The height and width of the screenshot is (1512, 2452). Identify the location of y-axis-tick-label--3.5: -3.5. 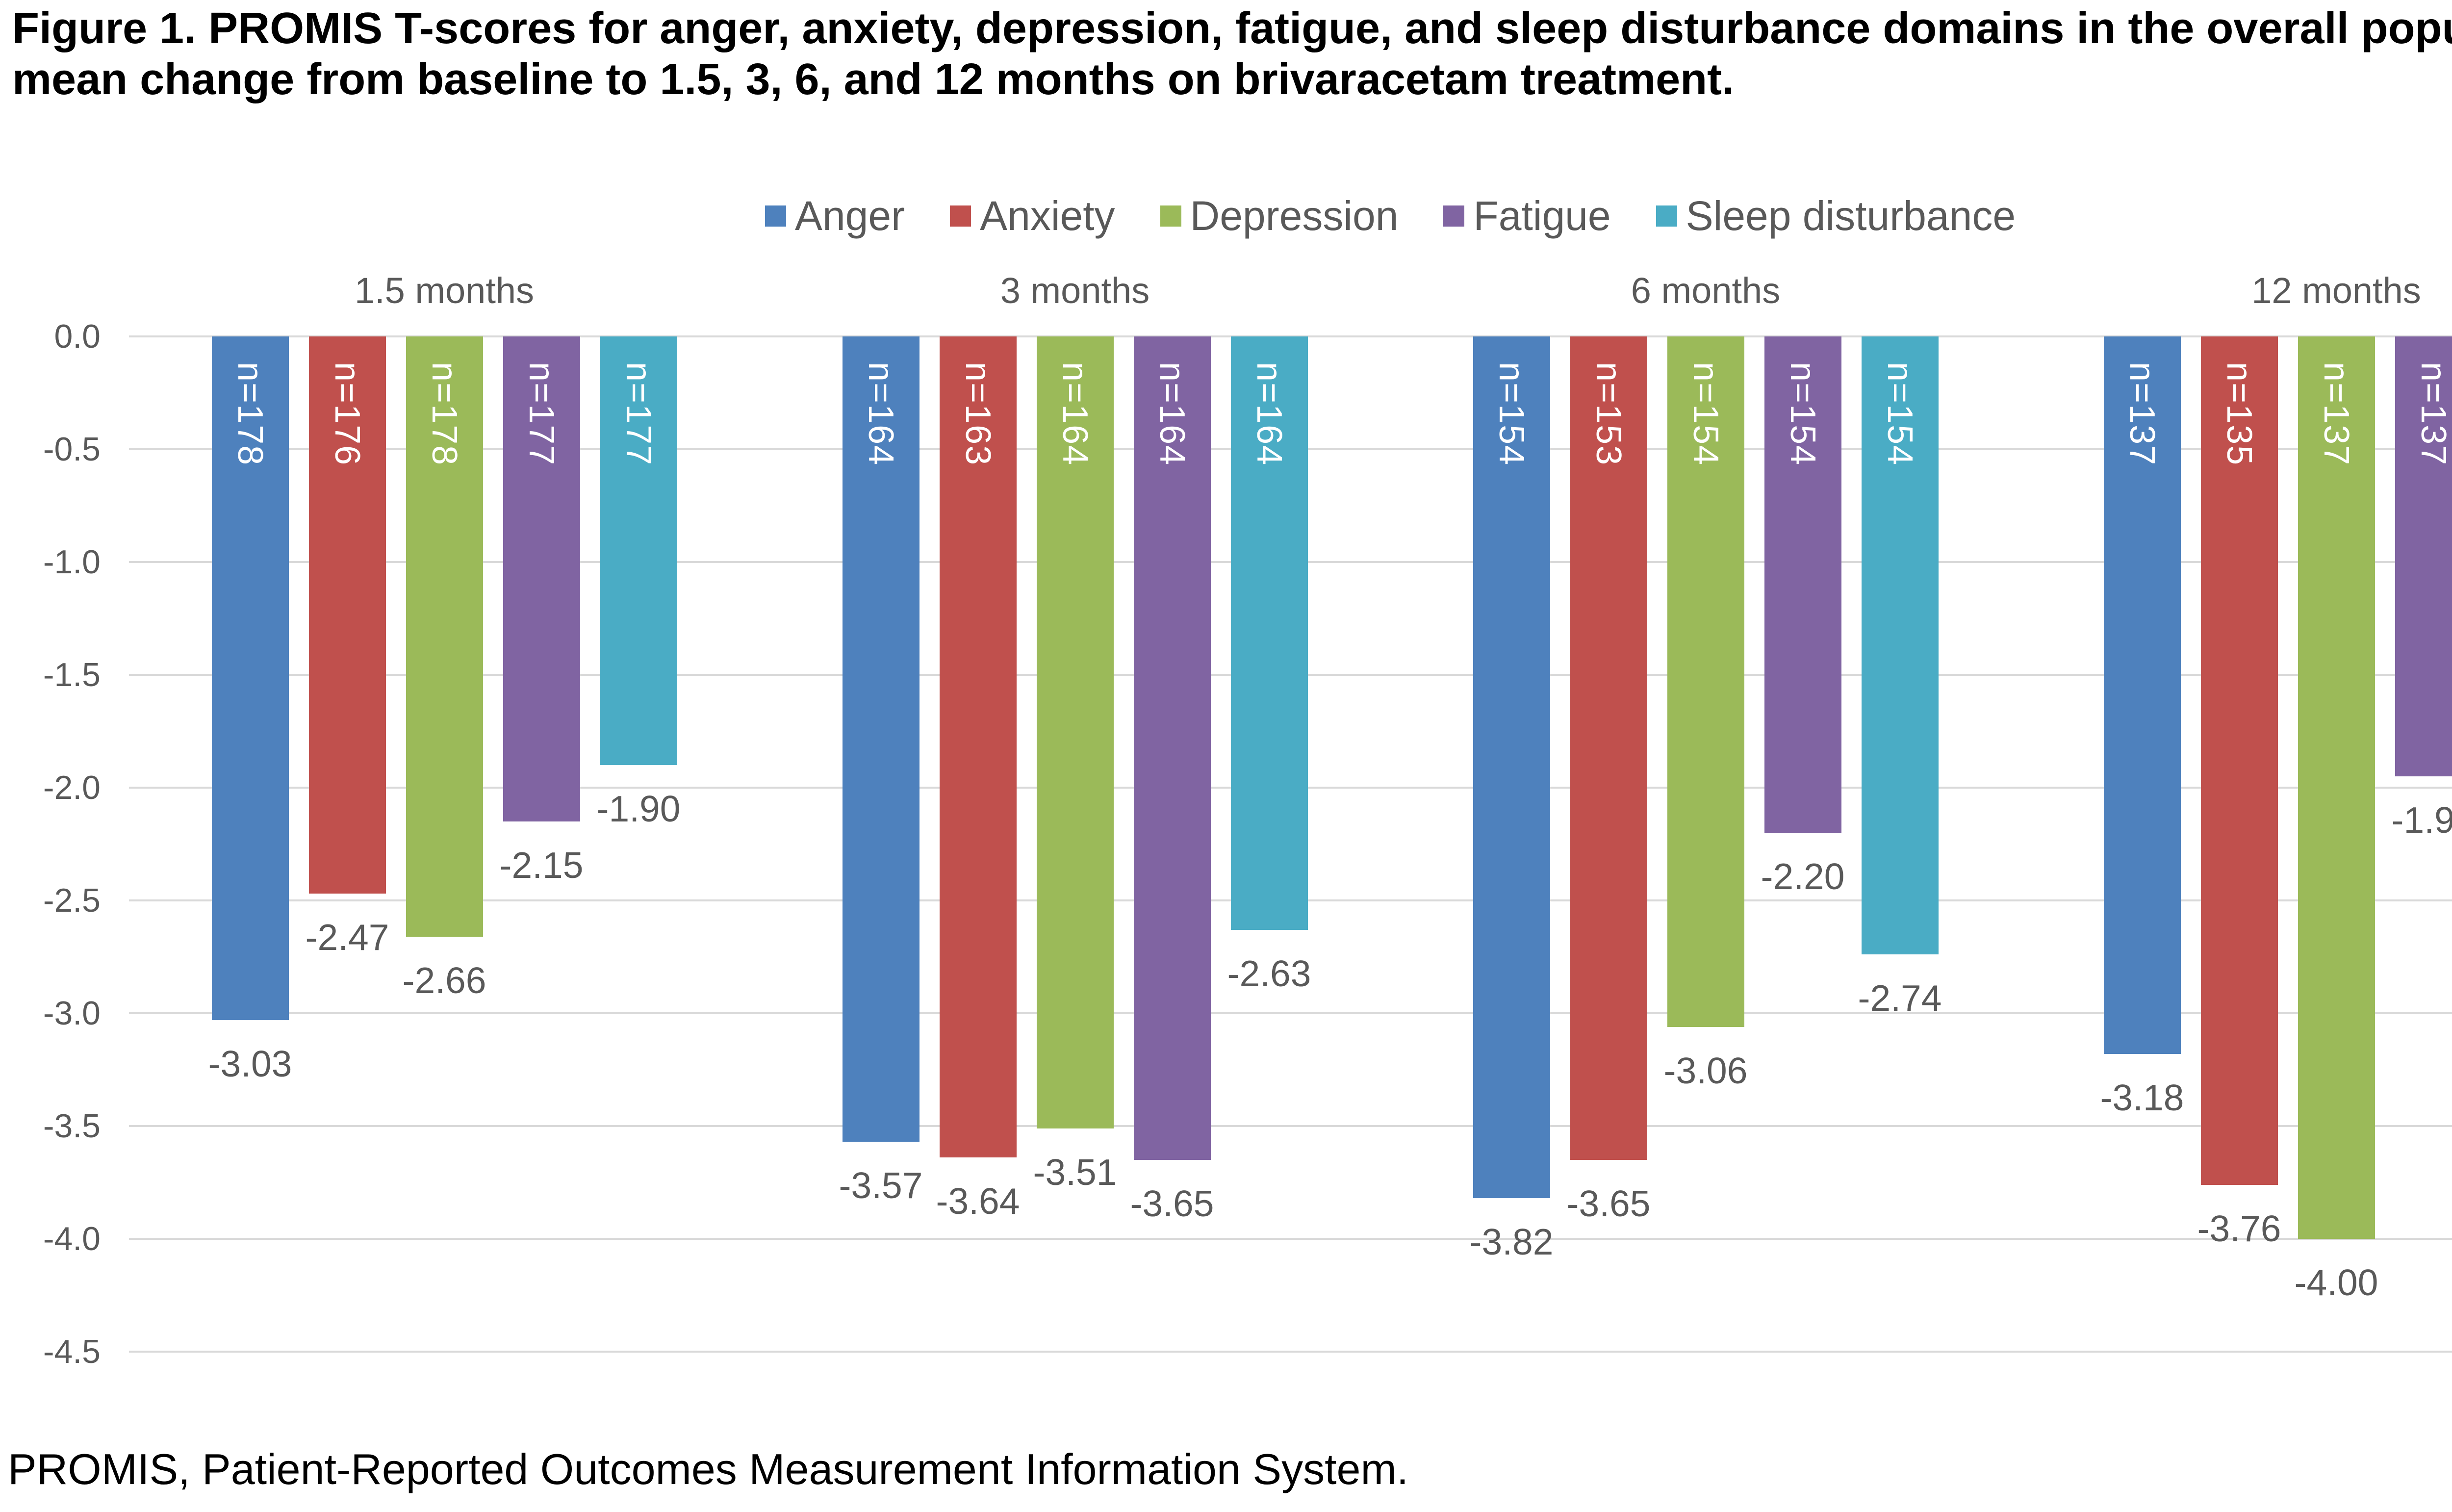
(72, 1126).